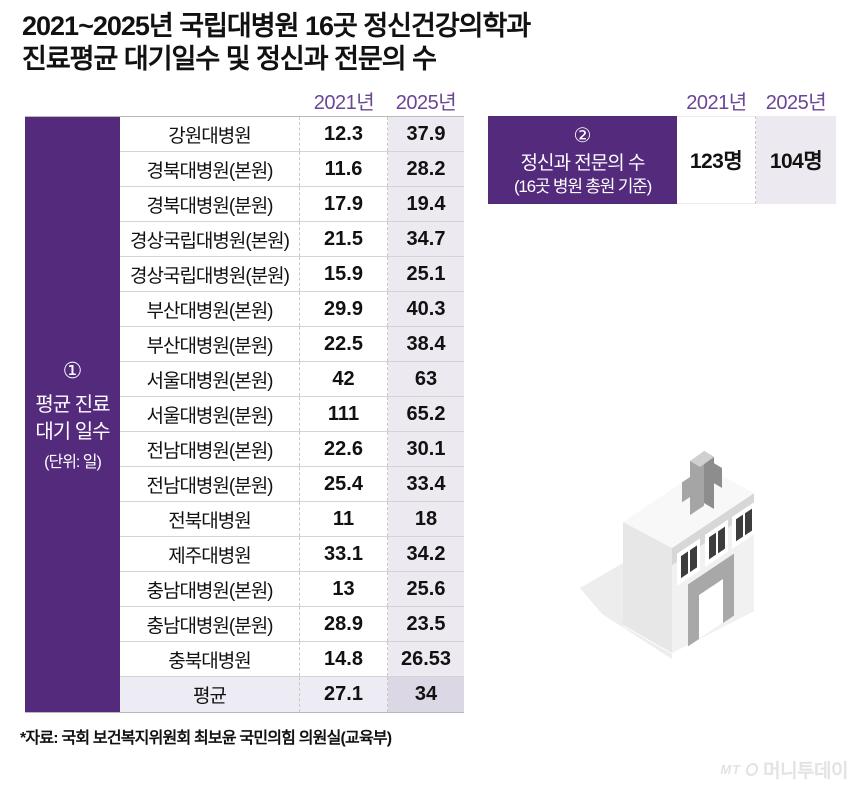 The width and height of the screenshot is (860, 789). What do you see at coordinates (426, 589) in the screenshot?
I see `wait-days-2025: 25.6` at bounding box center [426, 589].